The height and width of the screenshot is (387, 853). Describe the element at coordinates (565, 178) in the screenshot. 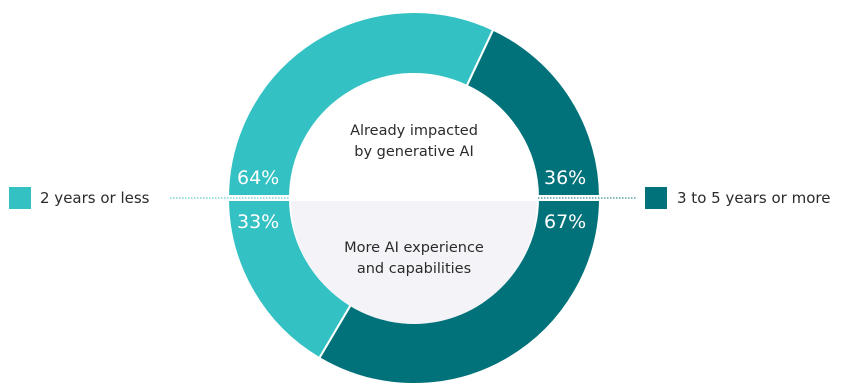

I see `upper-right-value-label: 36%` at that location.